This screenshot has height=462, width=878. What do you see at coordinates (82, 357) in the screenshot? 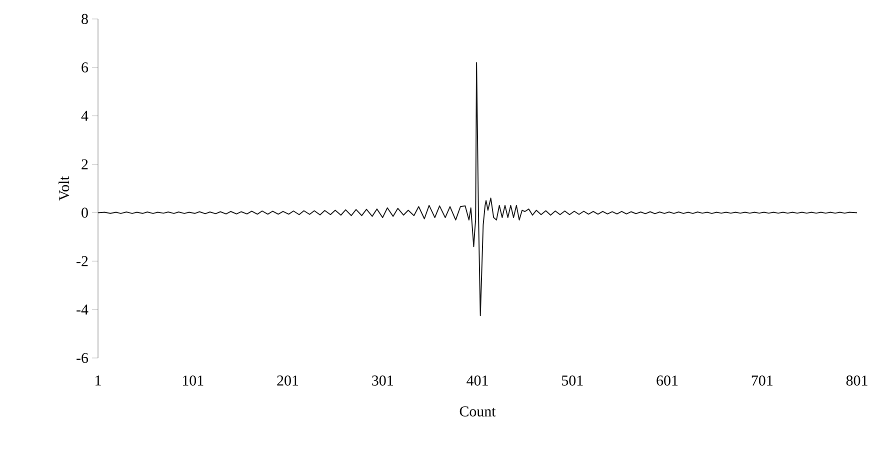
I see `y-tick-label: -6` at bounding box center [82, 357].